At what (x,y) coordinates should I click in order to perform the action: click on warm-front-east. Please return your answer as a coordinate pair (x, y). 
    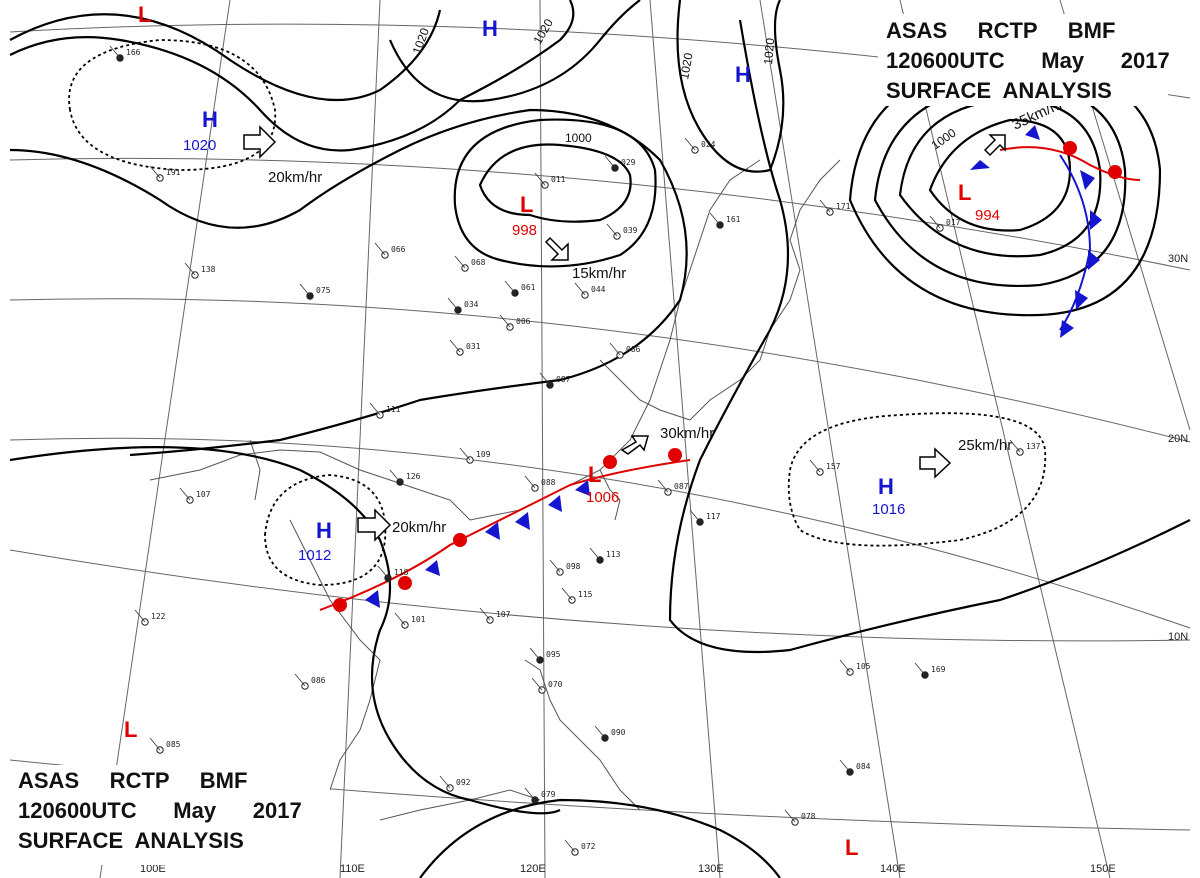
    Looking at the image, I should click on (1070, 163).